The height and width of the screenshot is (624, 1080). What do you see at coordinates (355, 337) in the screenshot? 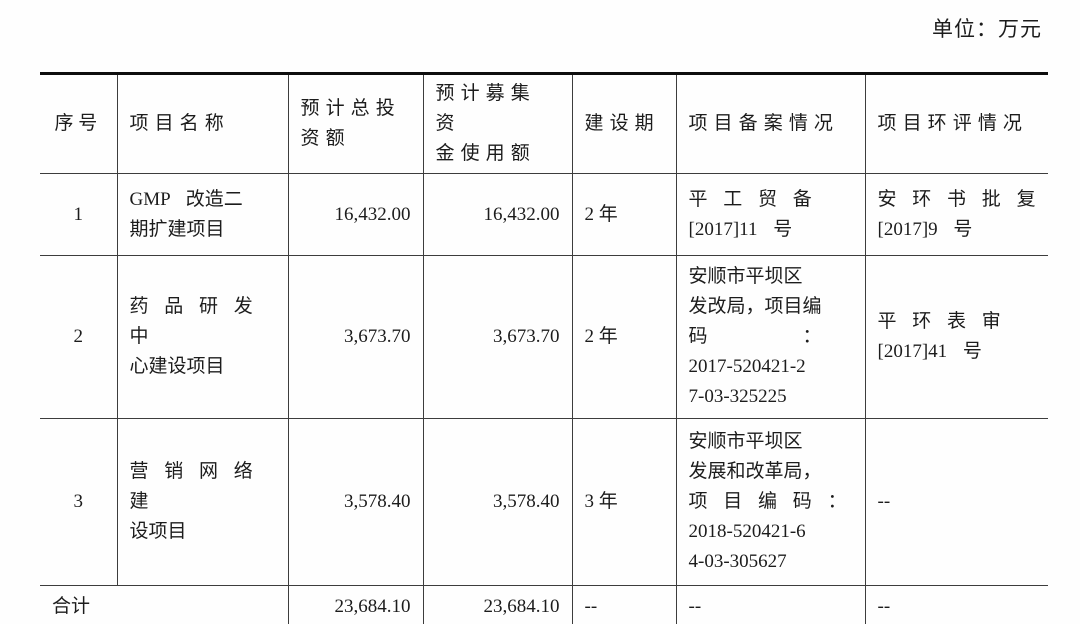
I see `cell-total-investment: 3,673.70` at bounding box center [355, 337].